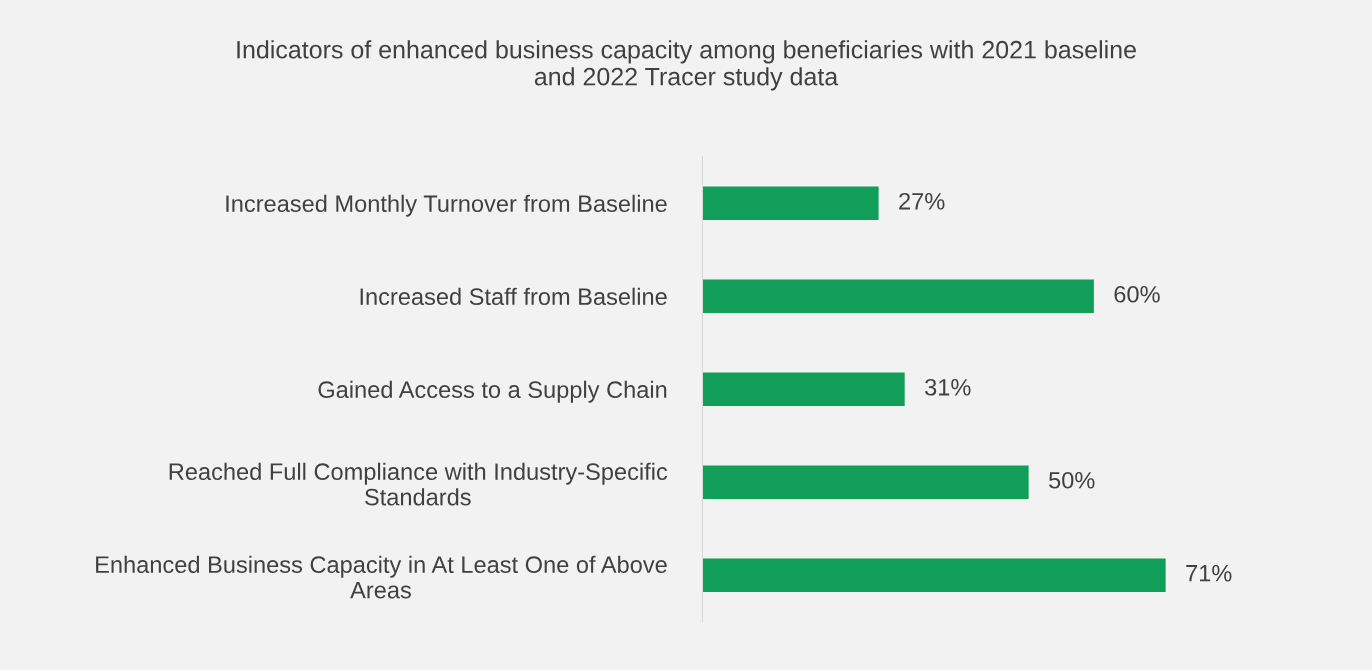  I want to click on y-tick-label: Increased Monthly Turnover from Baseline, so click(446, 205).